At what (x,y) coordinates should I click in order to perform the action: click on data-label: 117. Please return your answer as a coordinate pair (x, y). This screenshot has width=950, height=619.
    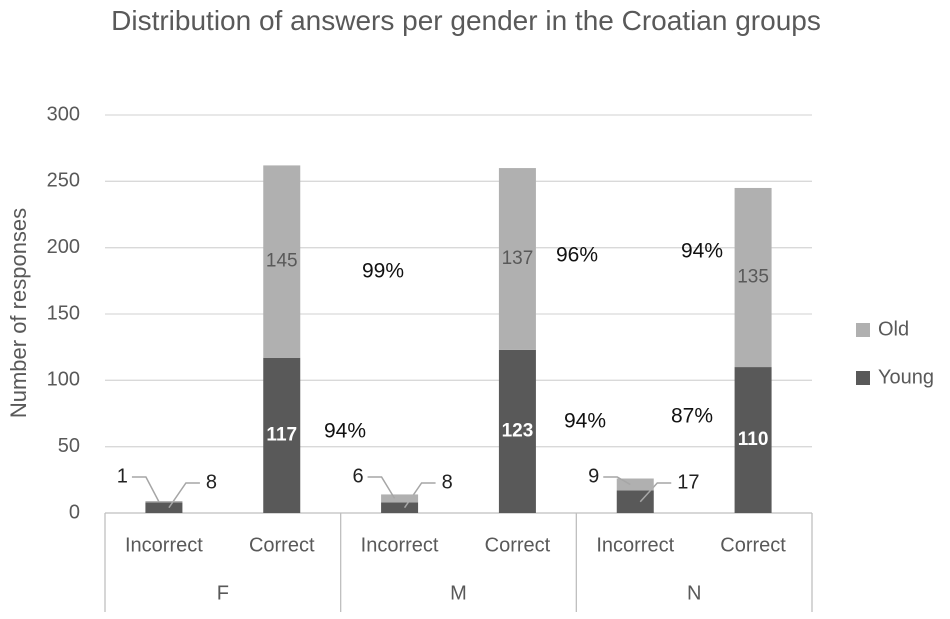
    Looking at the image, I should click on (281, 434).